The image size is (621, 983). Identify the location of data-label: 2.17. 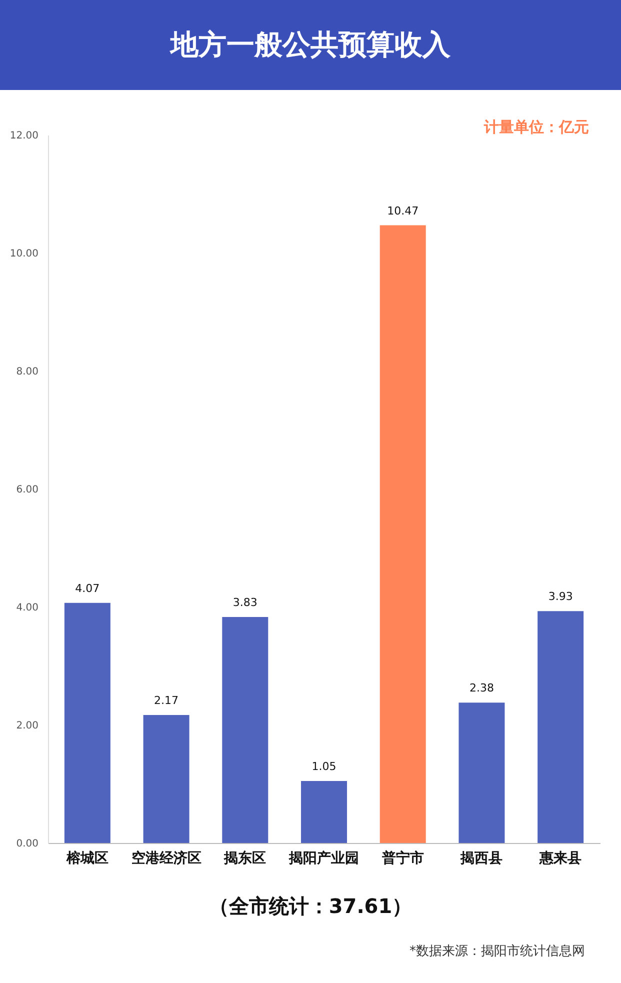
(166, 700).